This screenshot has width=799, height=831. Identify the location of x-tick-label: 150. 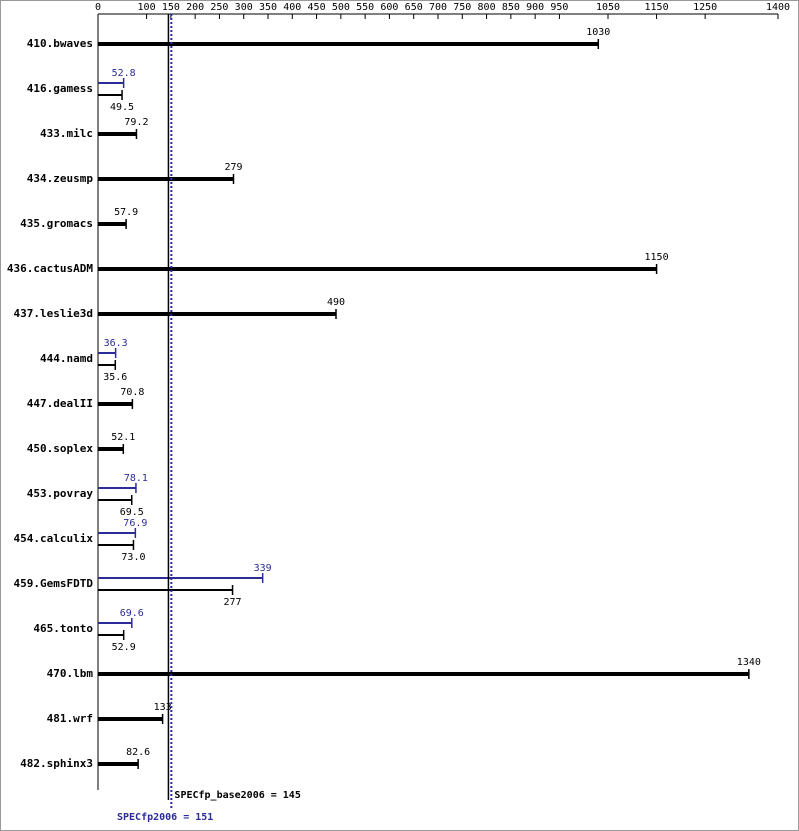
(171, 7).